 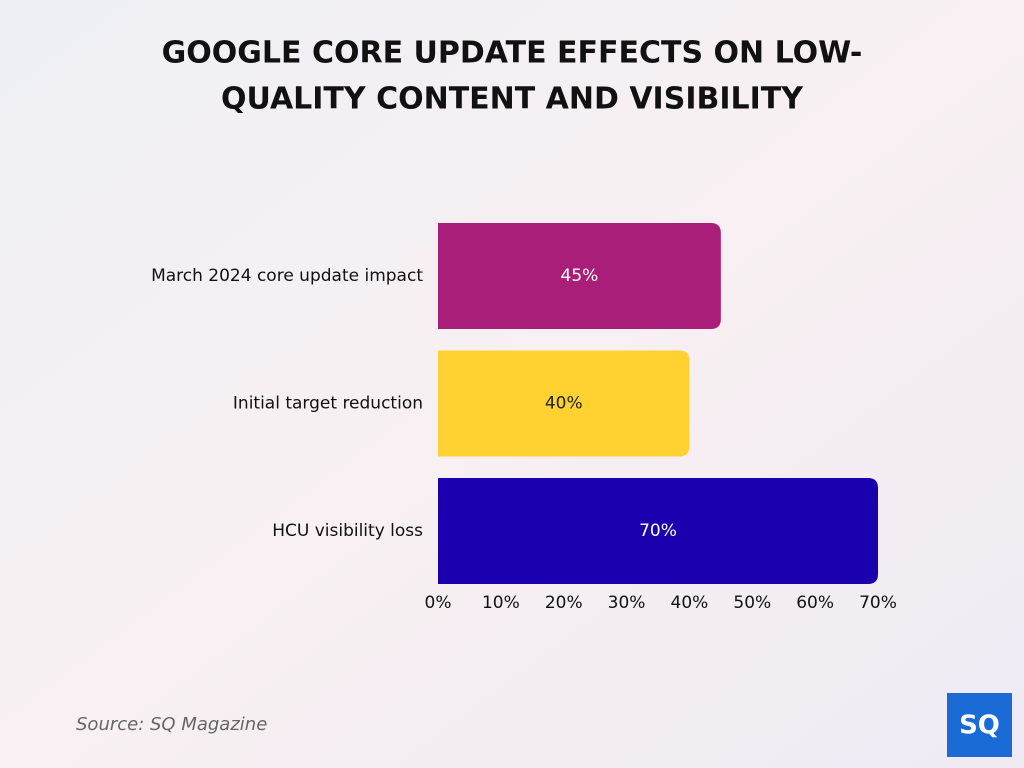 What do you see at coordinates (690, 603) in the screenshot?
I see `x-tick-label: 40%` at bounding box center [690, 603].